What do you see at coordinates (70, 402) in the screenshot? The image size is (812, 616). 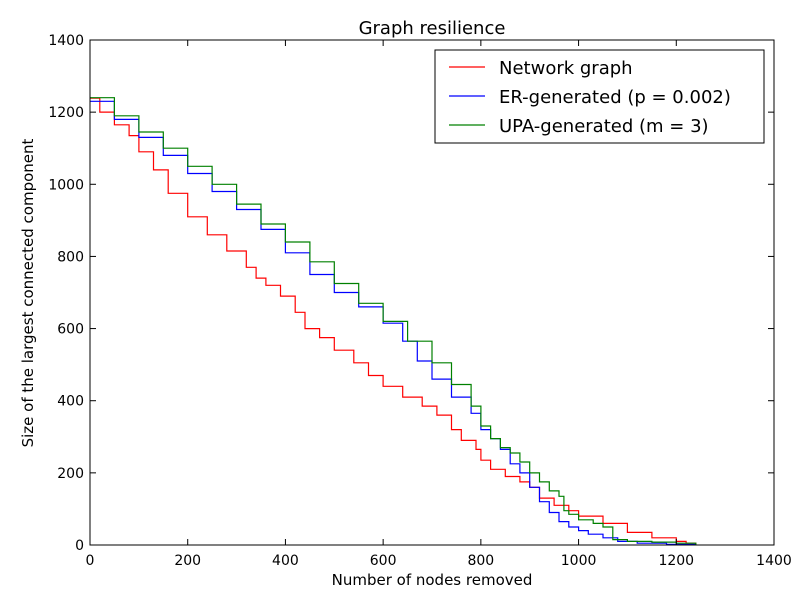 I see `y-tick-label: 400` at bounding box center [70, 402].